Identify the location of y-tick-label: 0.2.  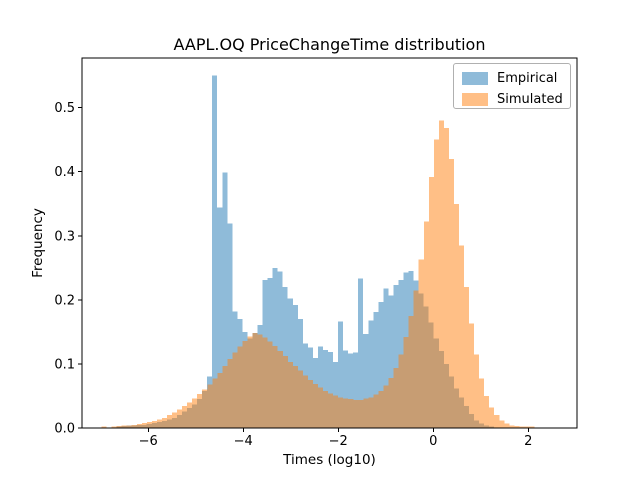
(64, 300).